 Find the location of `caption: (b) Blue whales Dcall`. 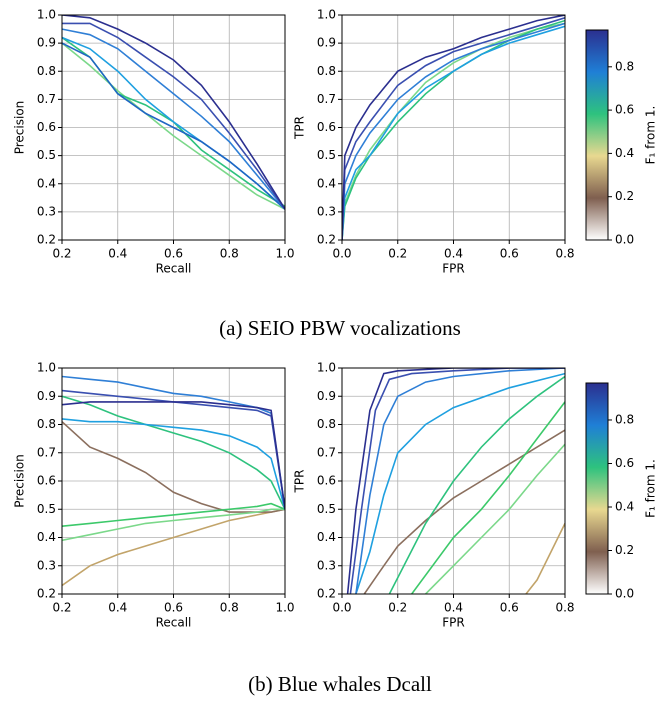

caption: (b) Blue whales Dcall is located at coordinates (340, 684).